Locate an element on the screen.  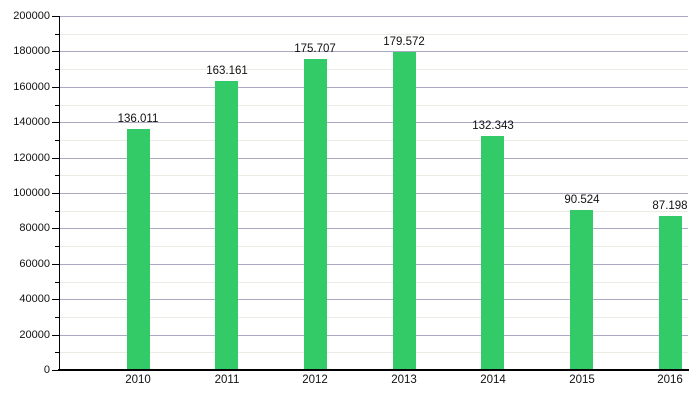
y-tick-label: 0 is located at coordinates (46, 370).